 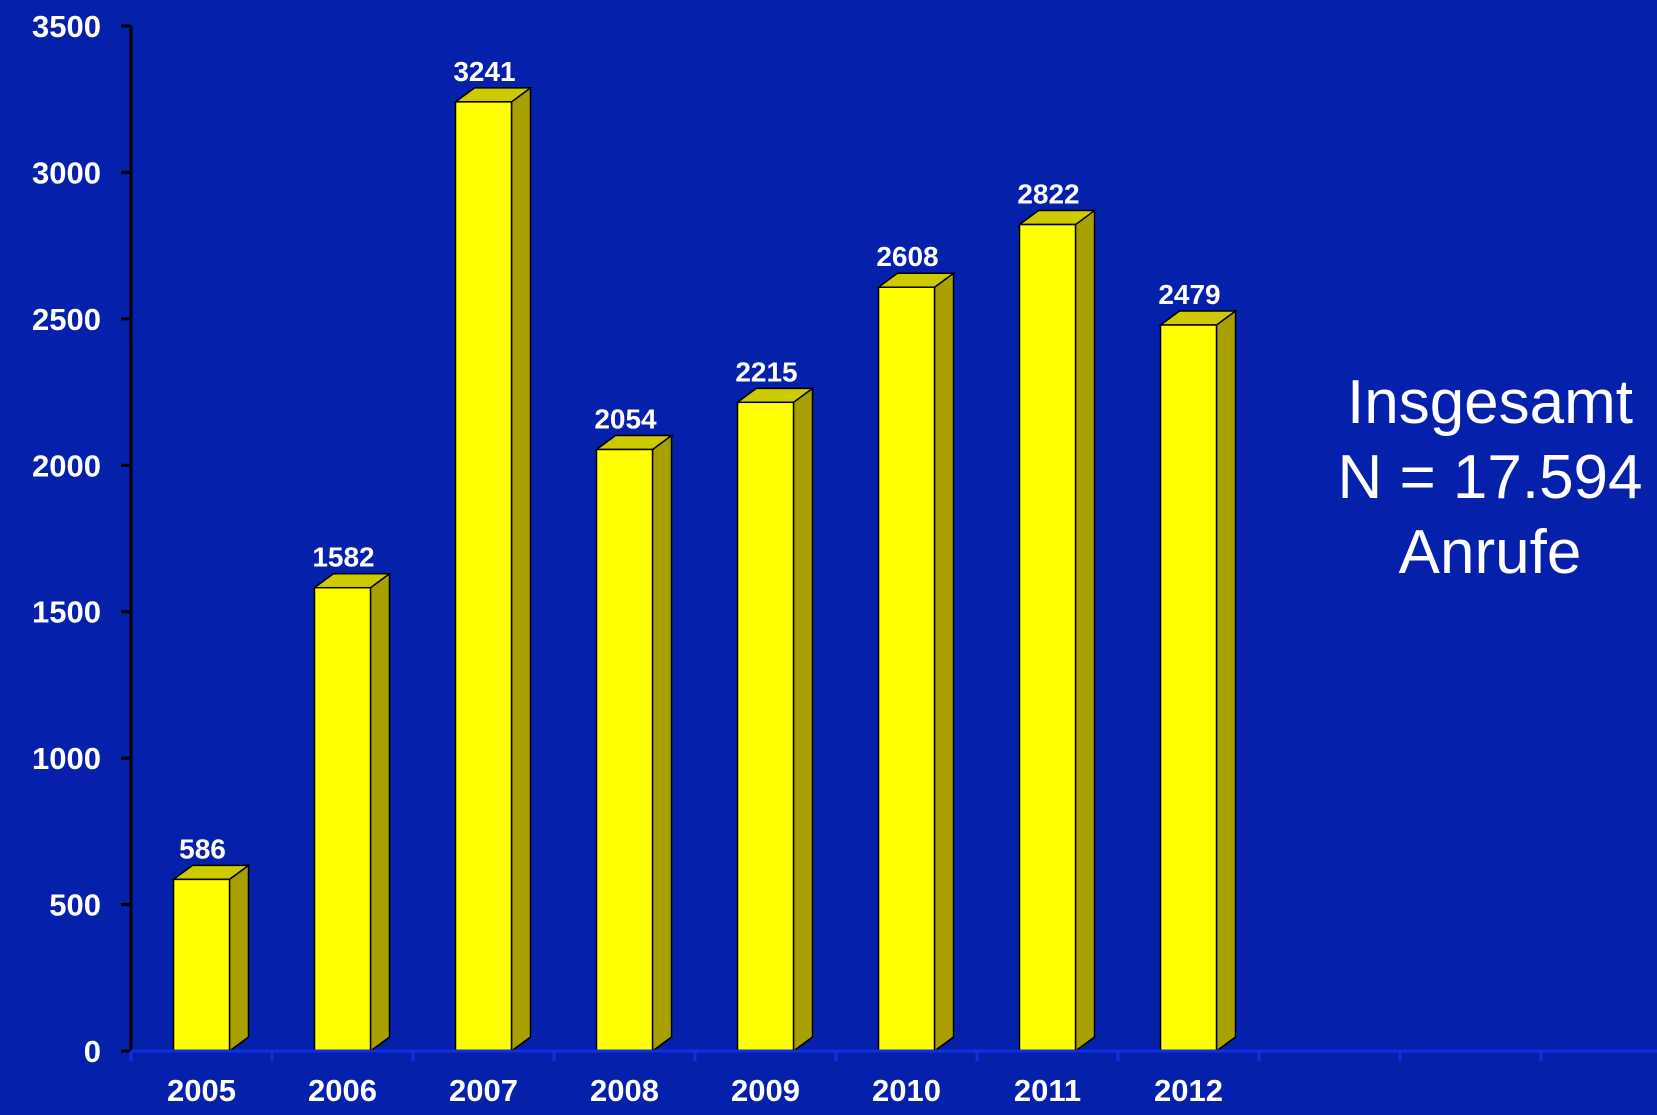 What do you see at coordinates (66, 612) in the screenshot?
I see `y-tick-label: 1500` at bounding box center [66, 612].